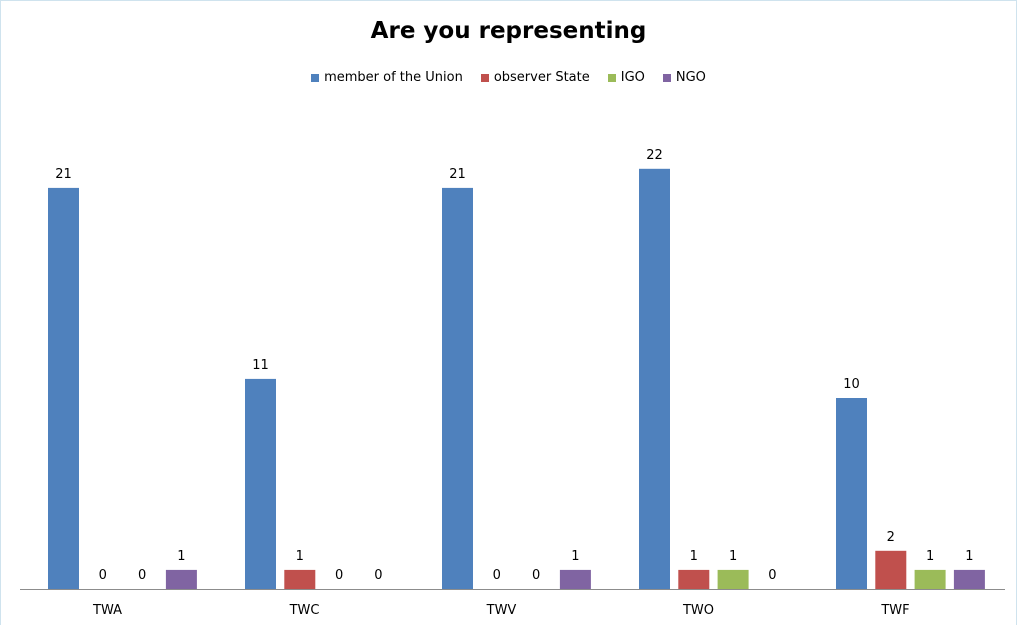 Image resolution: width=1017 pixels, height=625 pixels. What do you see at coordinates (393, 77) in the screenshot?
I see `legend-label-member: member of the Union` at bounding box center [393, 77].